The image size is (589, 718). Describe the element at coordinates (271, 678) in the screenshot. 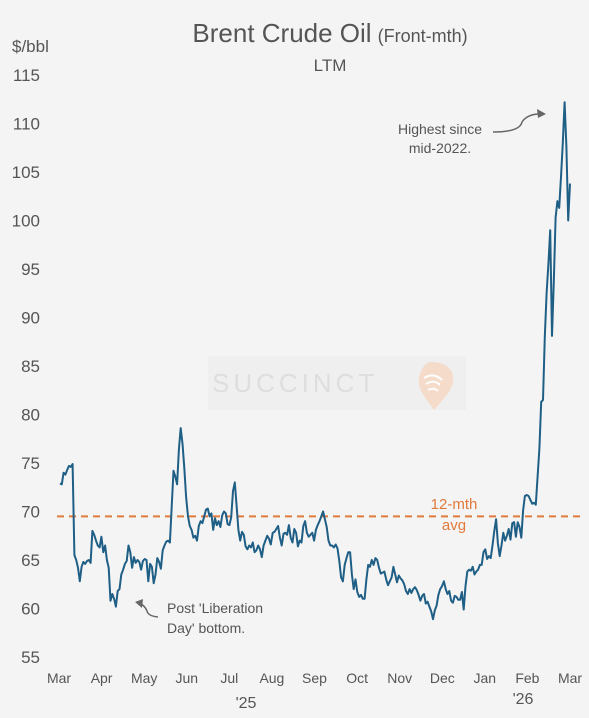

I see `x-tick-label: Aug` at that location.